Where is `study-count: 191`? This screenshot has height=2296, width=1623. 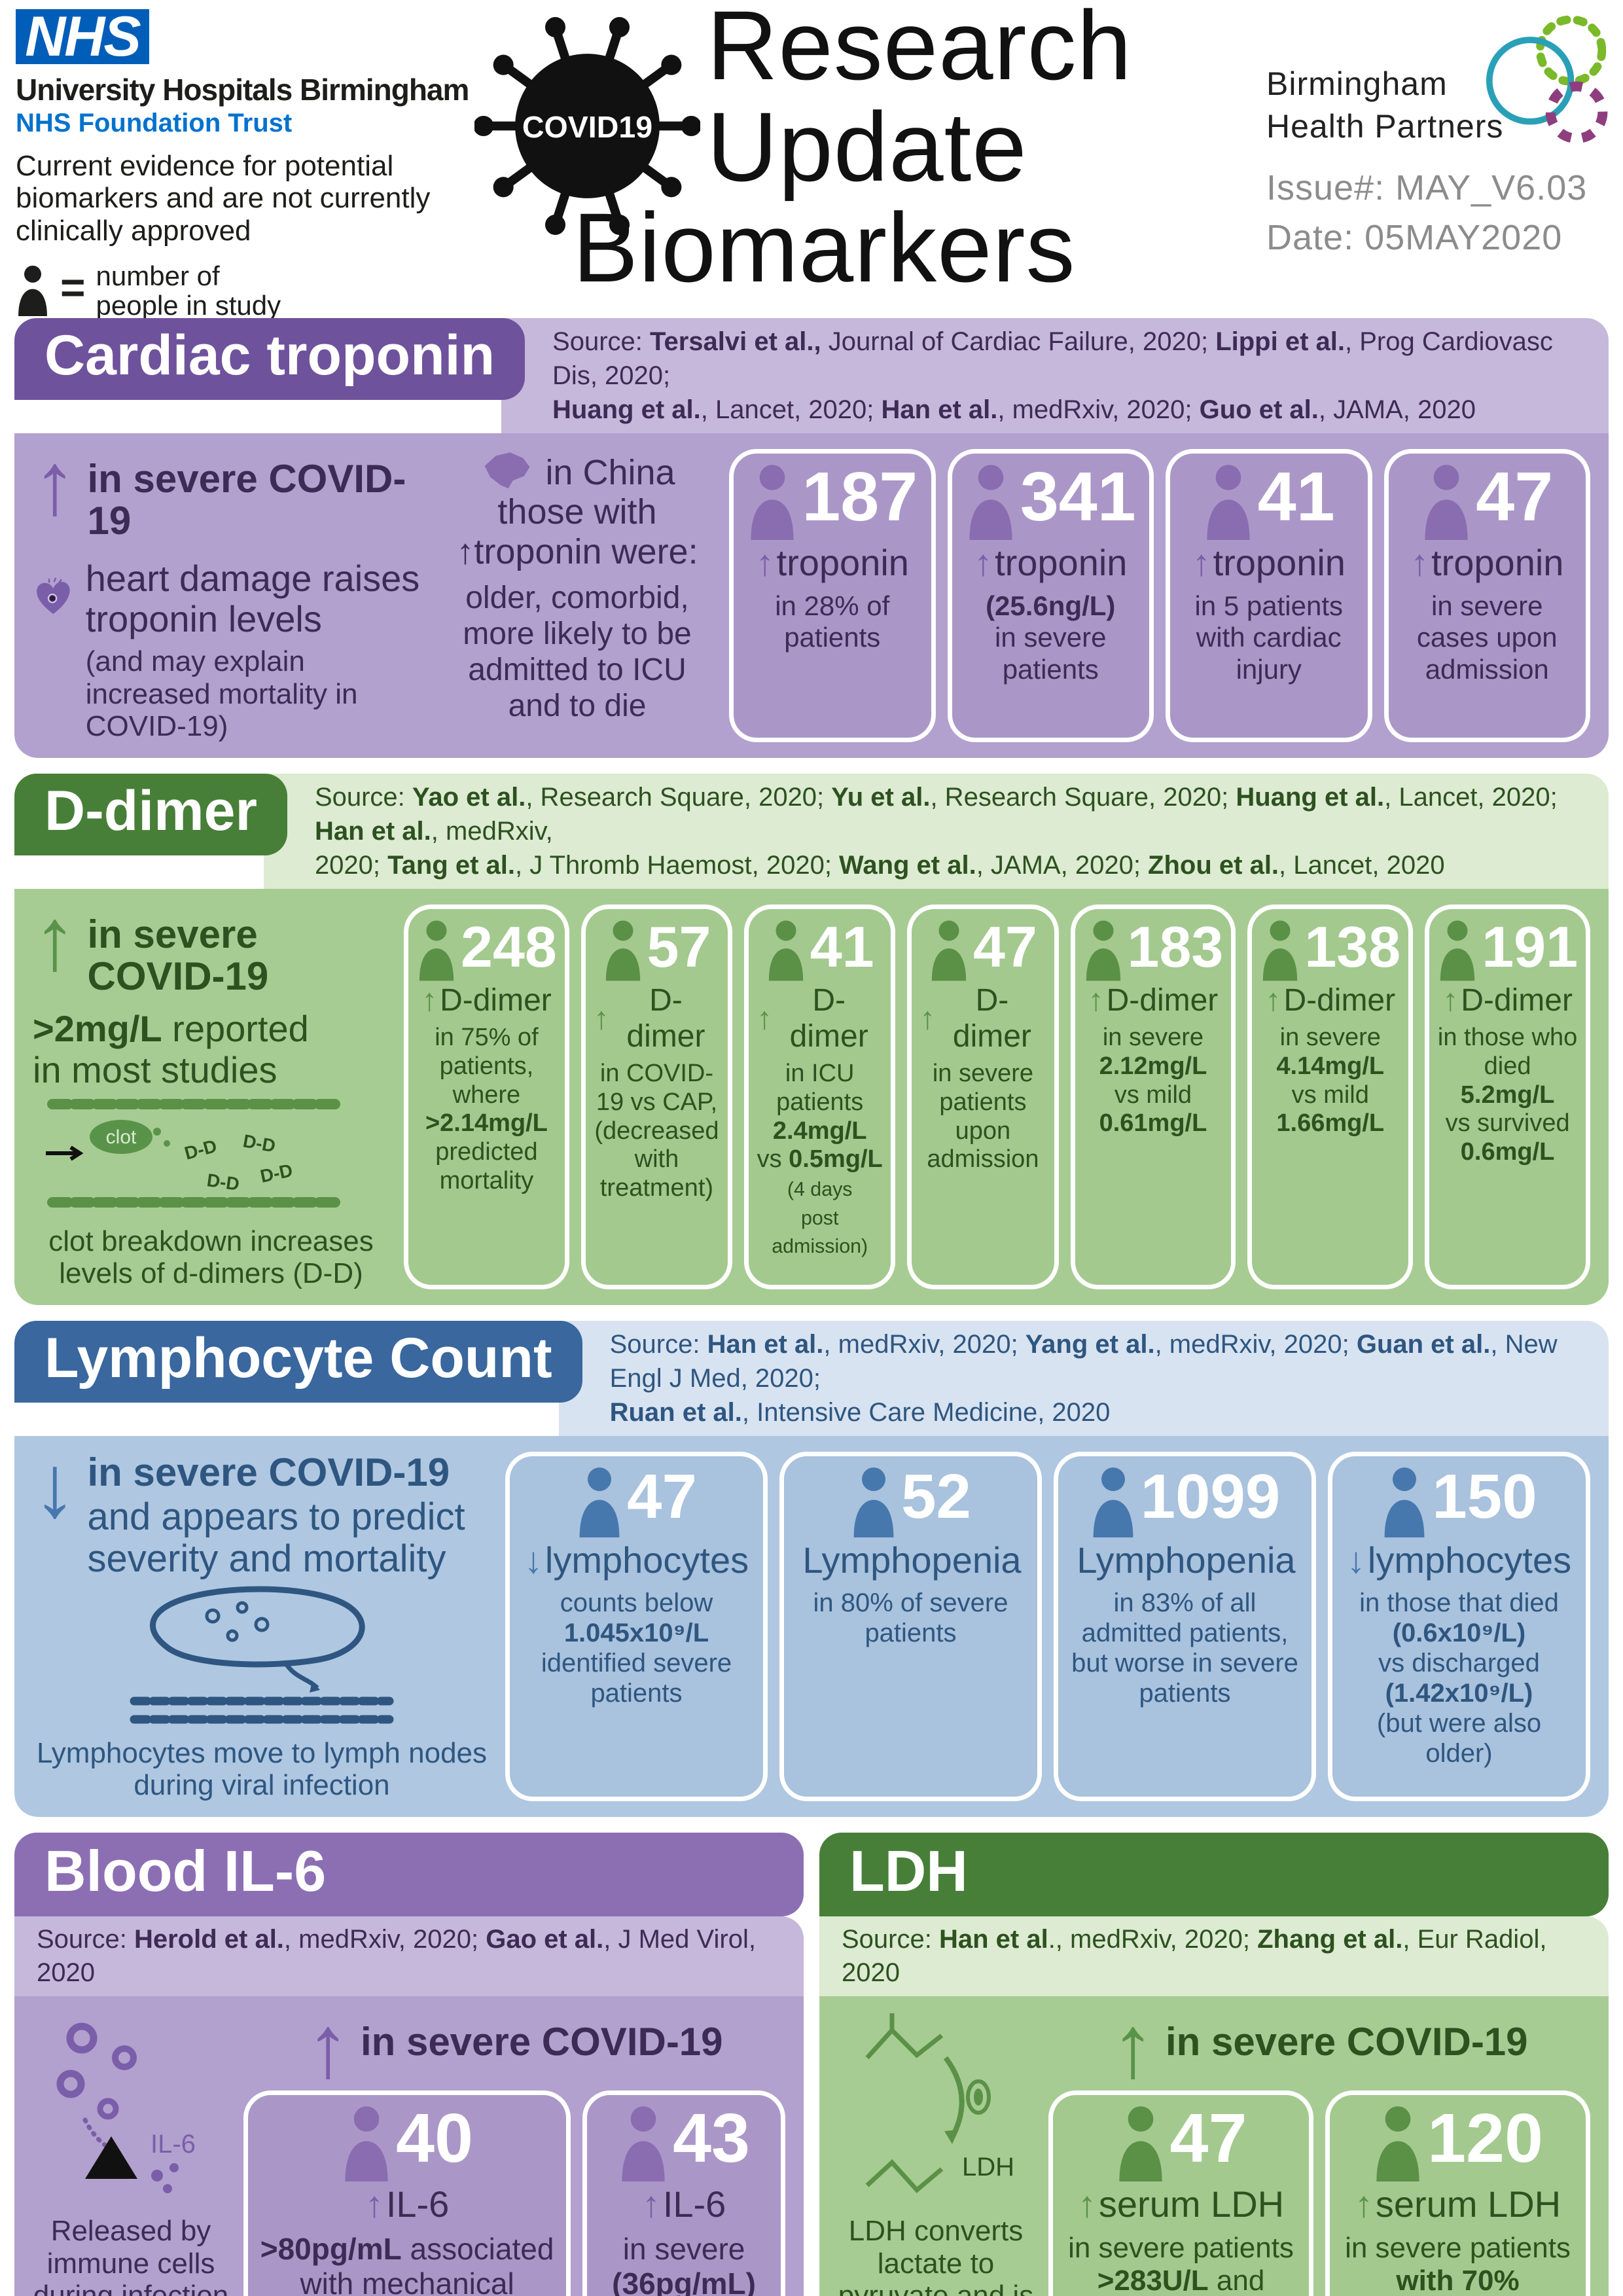 study-count: 191 is located at coordinates (1530, 947).